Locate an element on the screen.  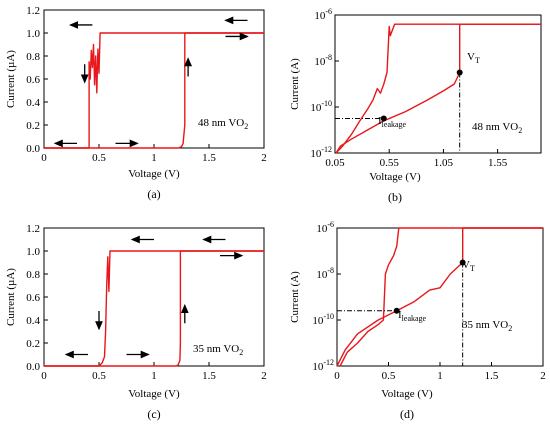
x-tick-label: 0.05 is located at coordinates (335, 163).